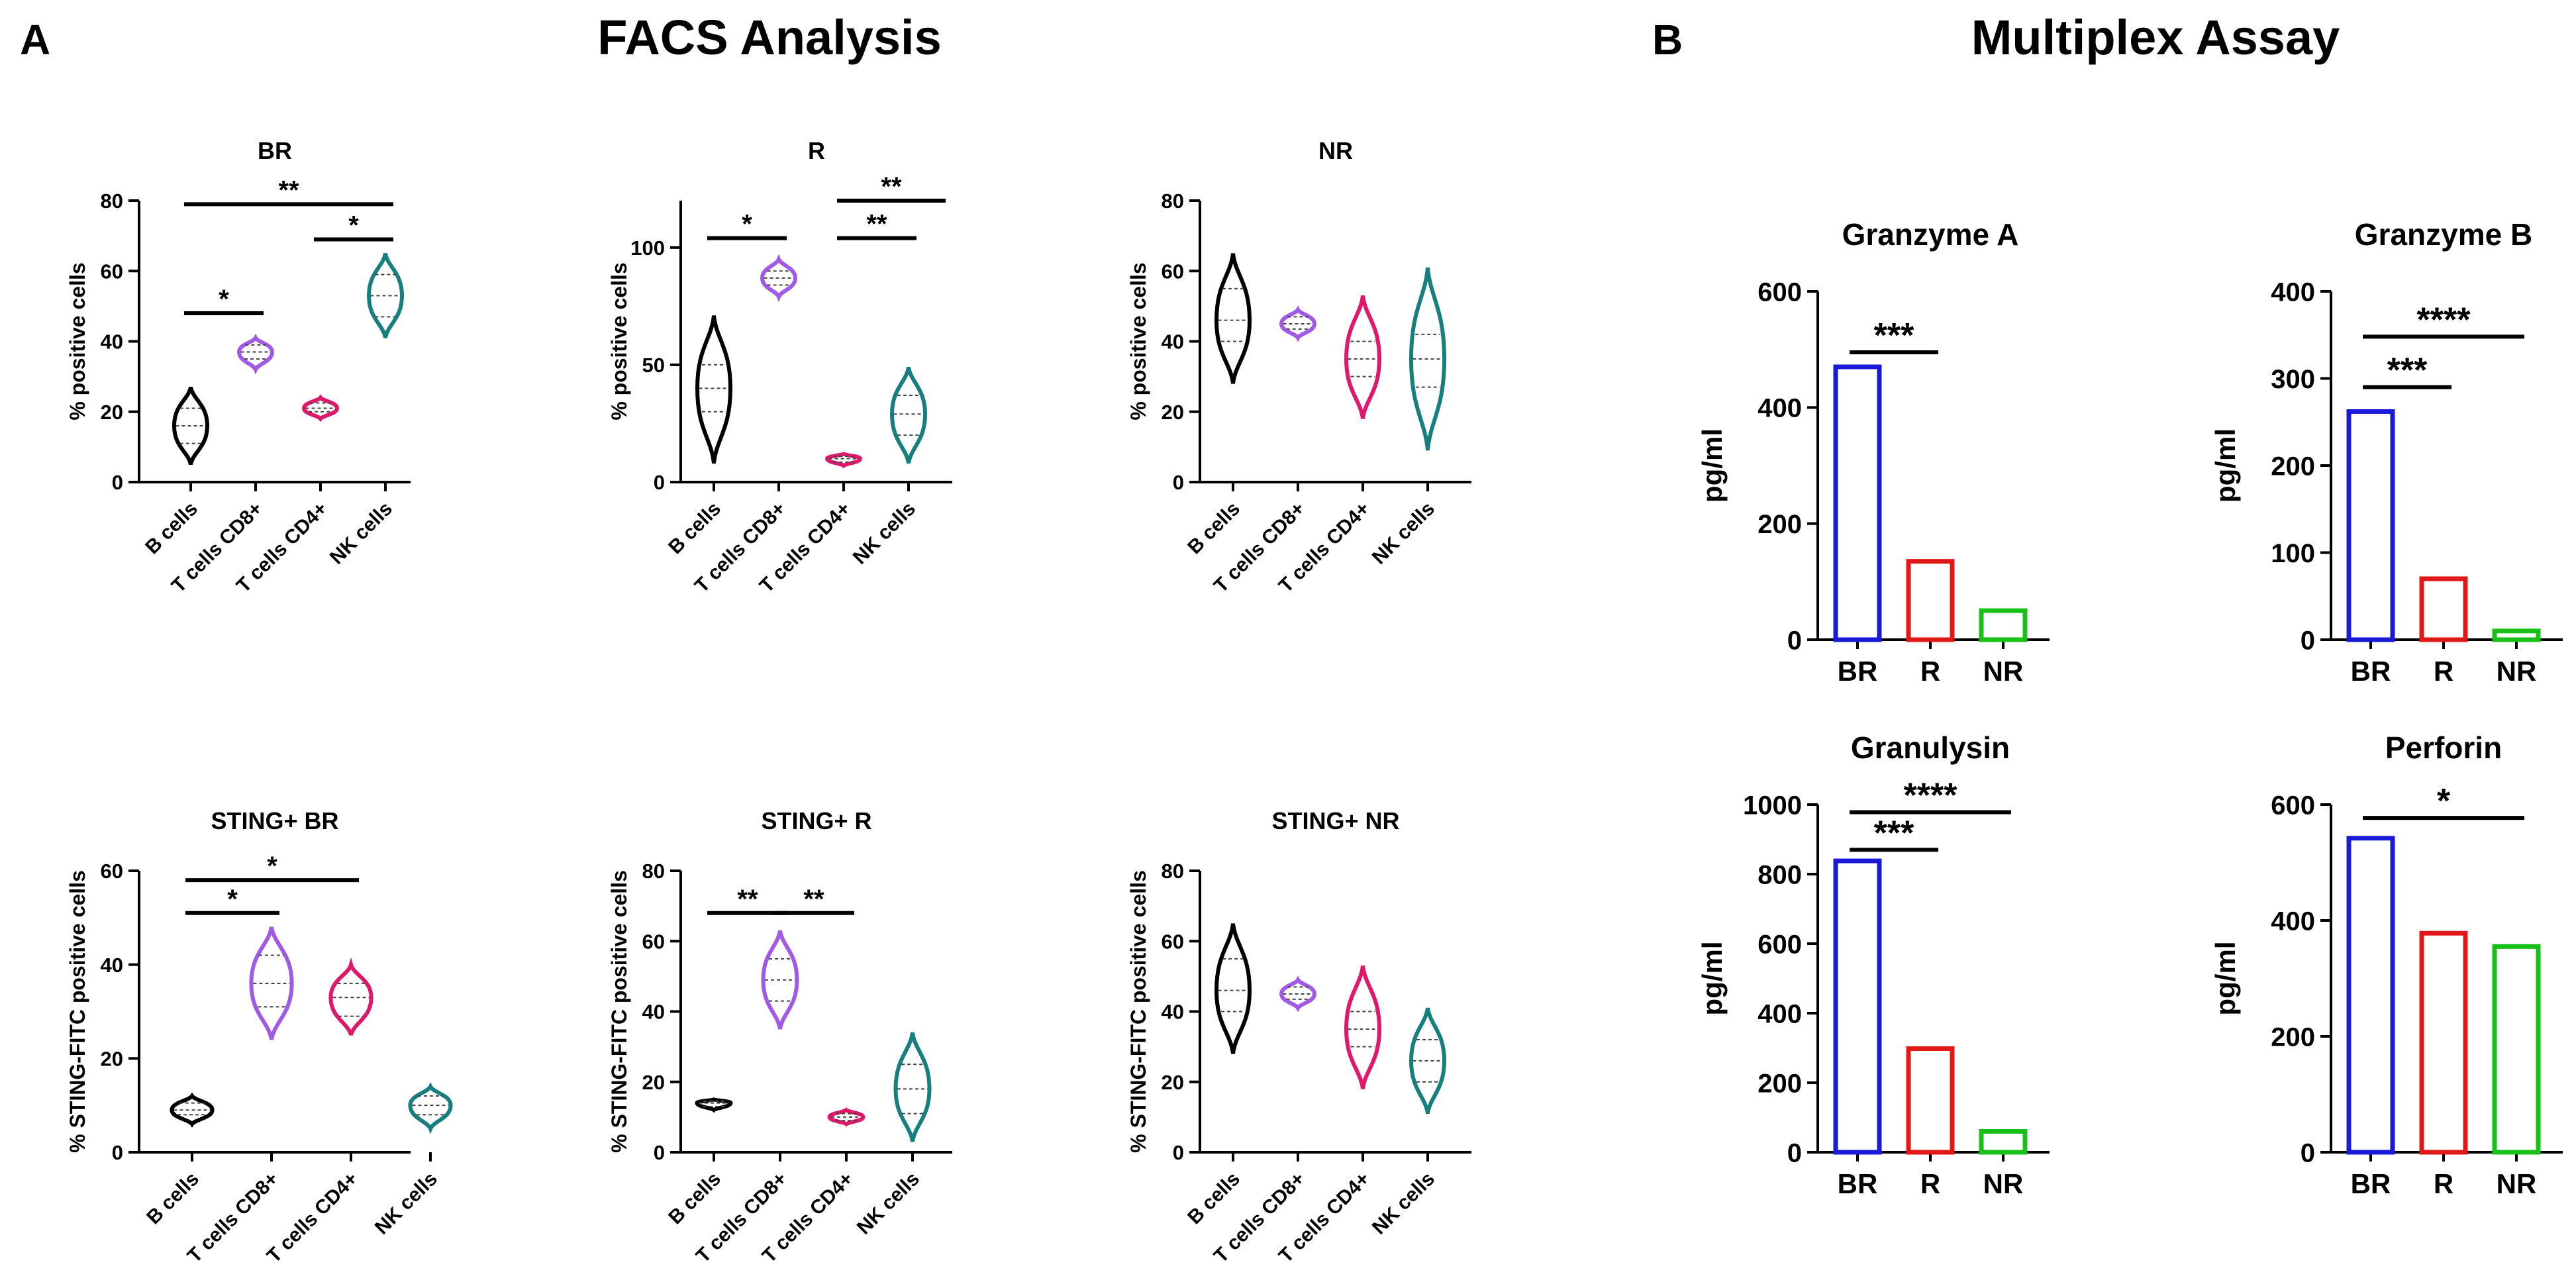 The image size is (2576, 1288). What do you see at coordinates (2293, 379) in the screenshot?
I see `y-tick-label: 300` at bounding box center [2293, 379].